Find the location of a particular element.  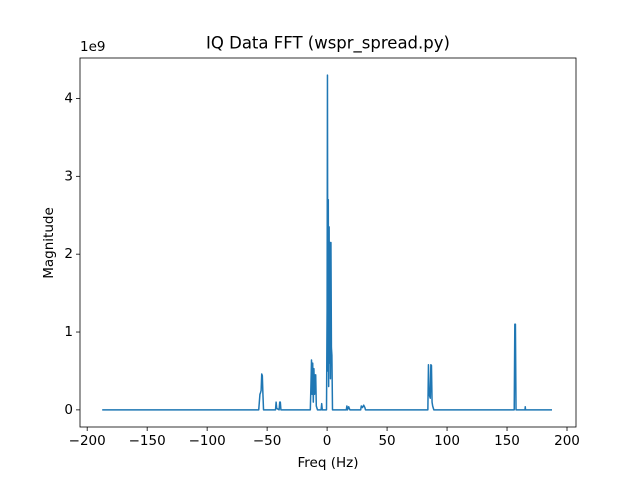

y-tick-label: 0 is located at coordinates (68, 410).